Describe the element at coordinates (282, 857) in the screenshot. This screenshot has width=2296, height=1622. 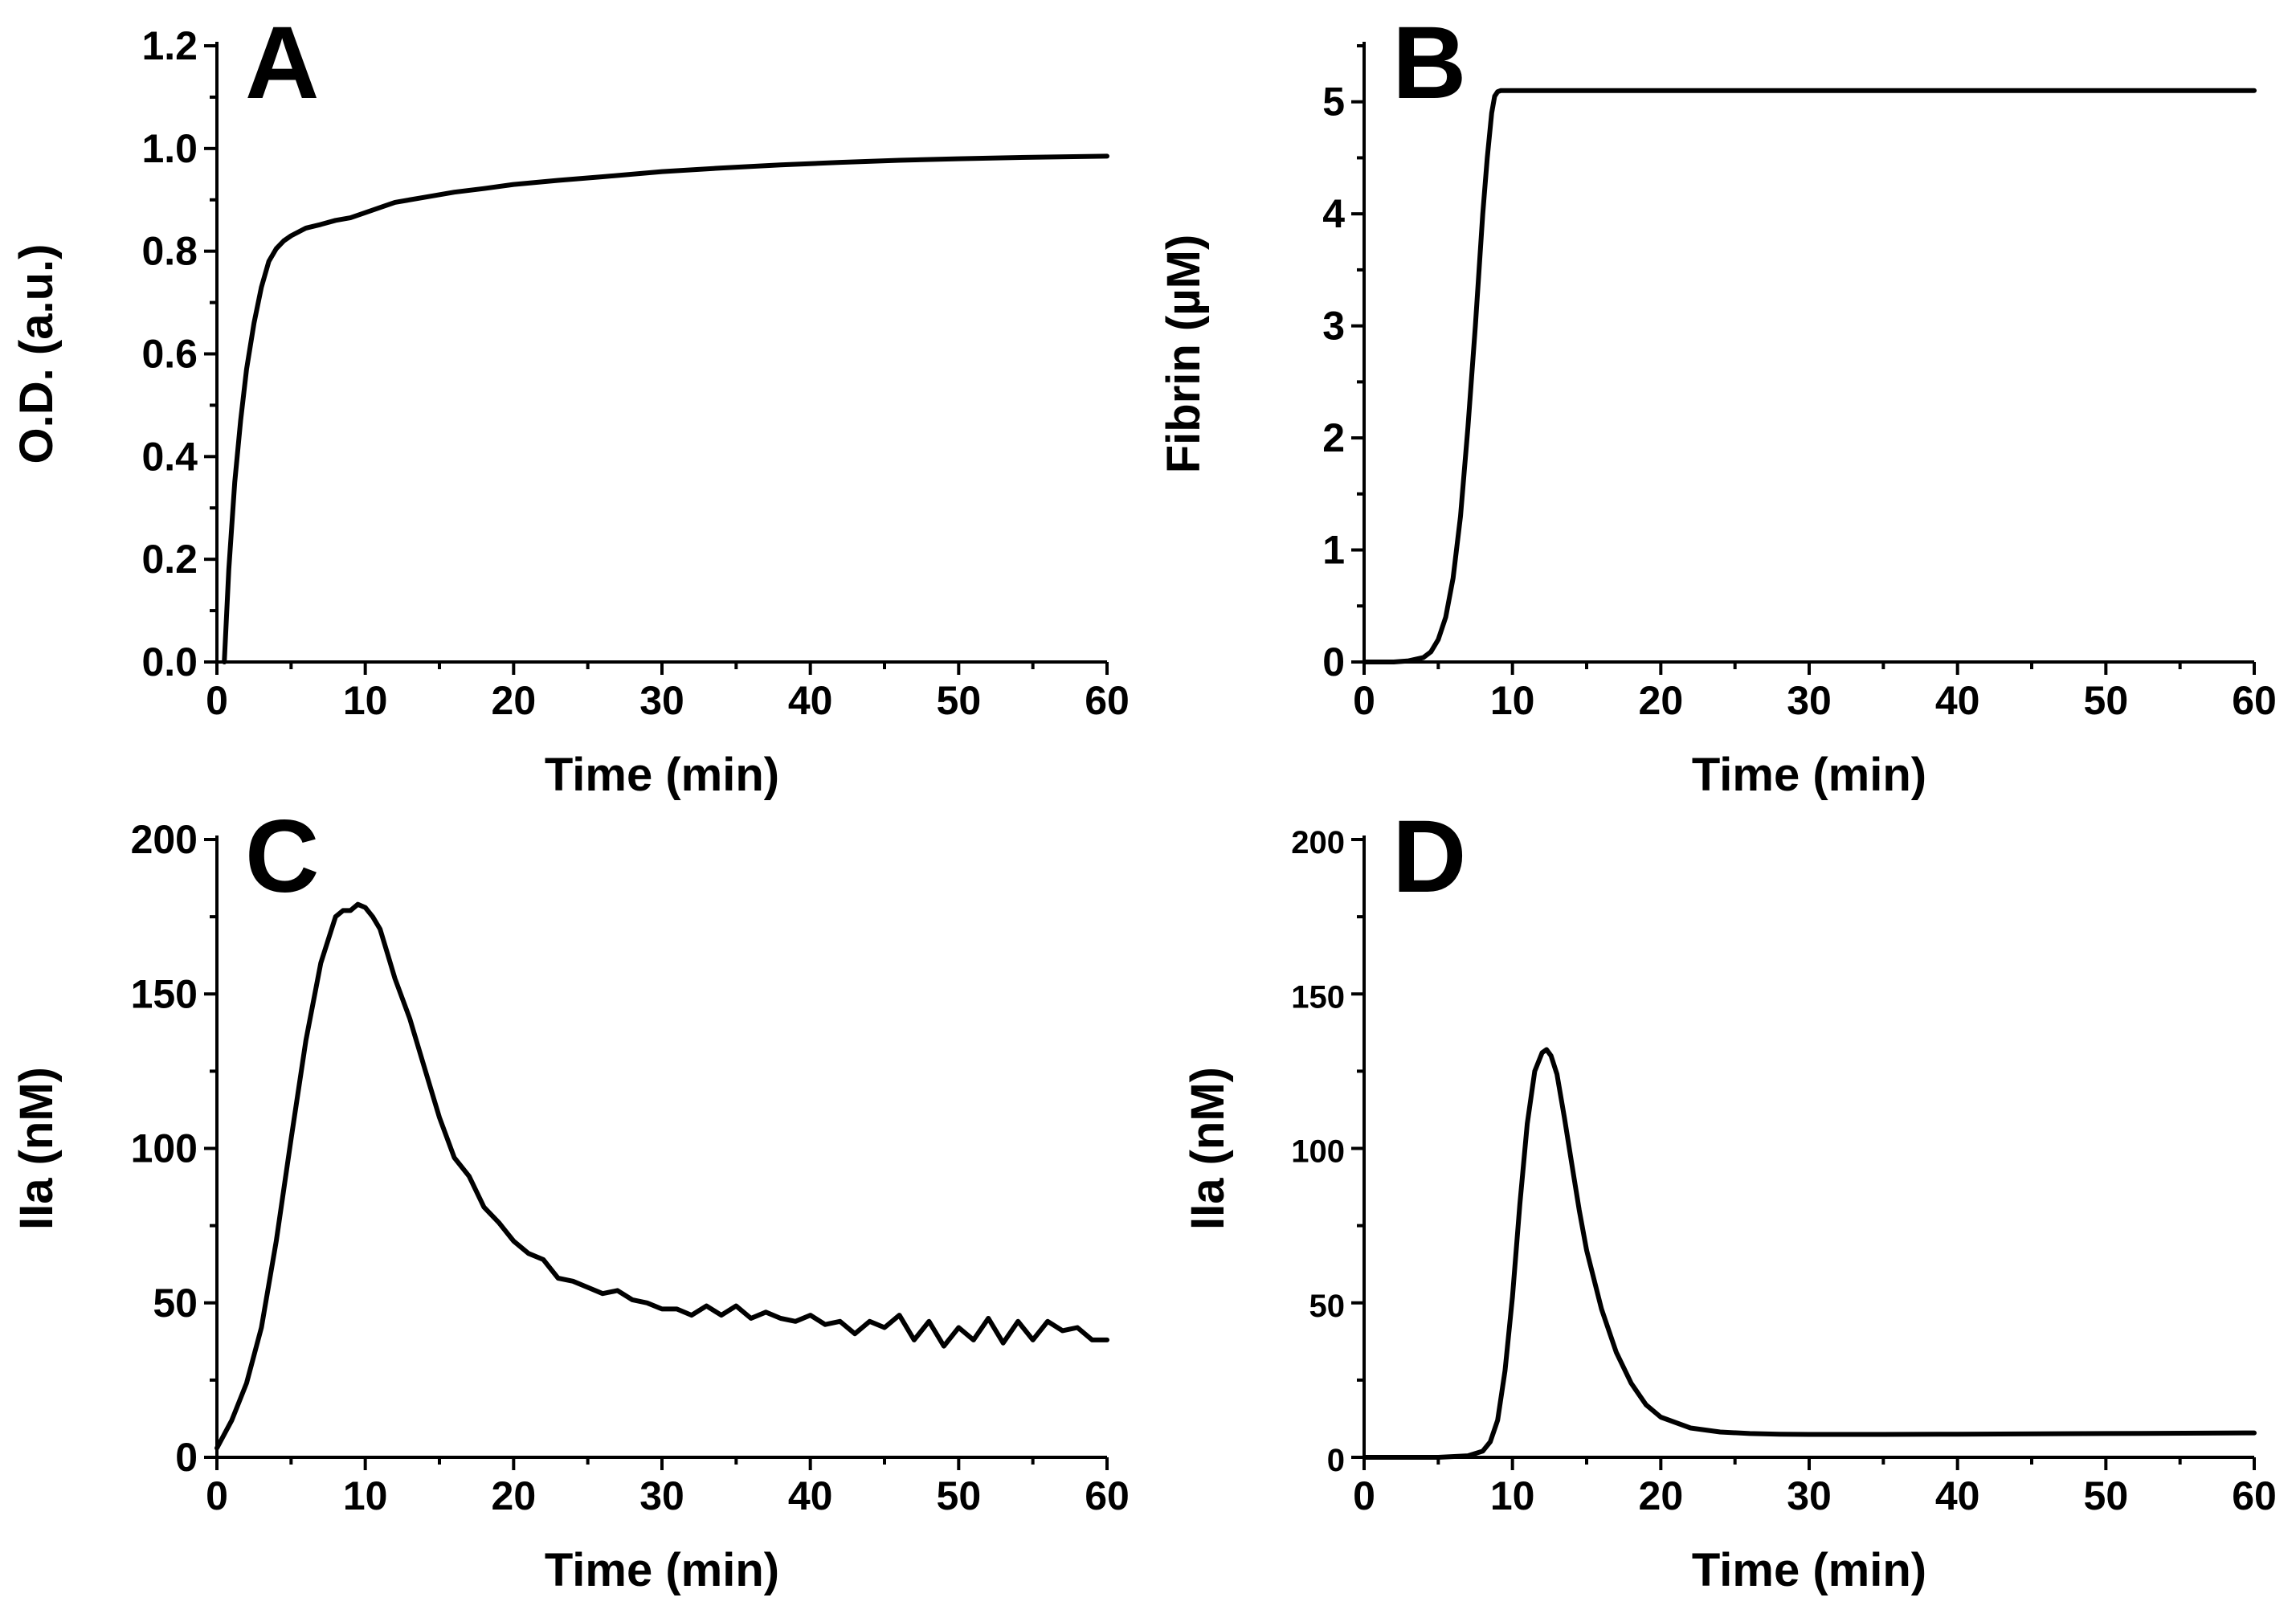
I see `panel-letter: C` at that location.